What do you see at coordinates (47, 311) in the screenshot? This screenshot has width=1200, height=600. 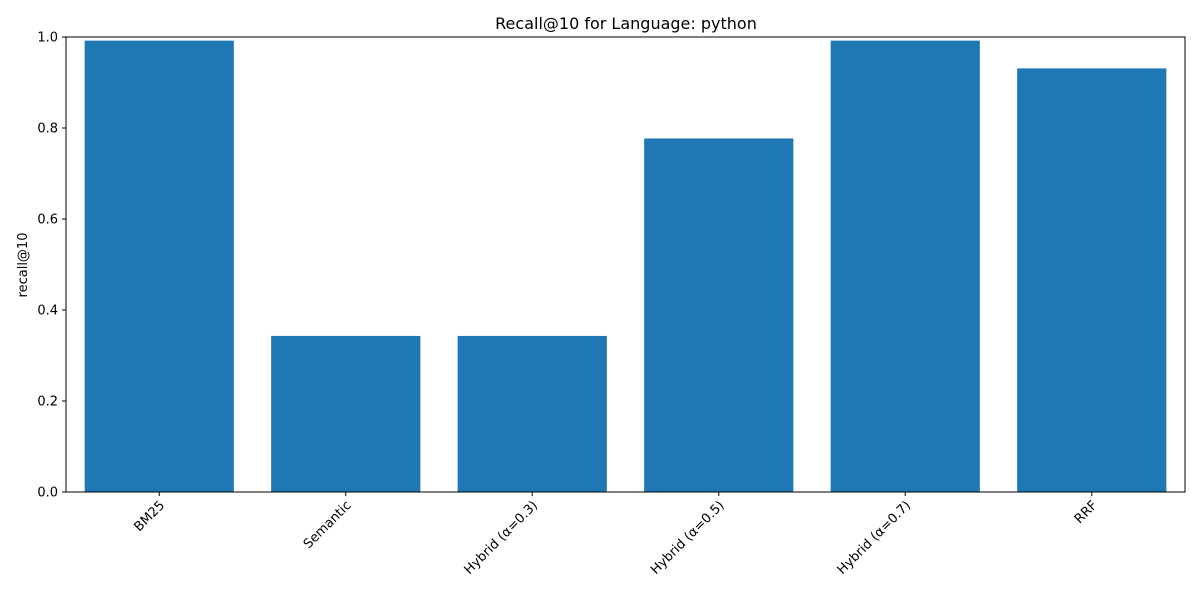 I see `y-tick-label: 0.4` at bounding box center [47, 311].